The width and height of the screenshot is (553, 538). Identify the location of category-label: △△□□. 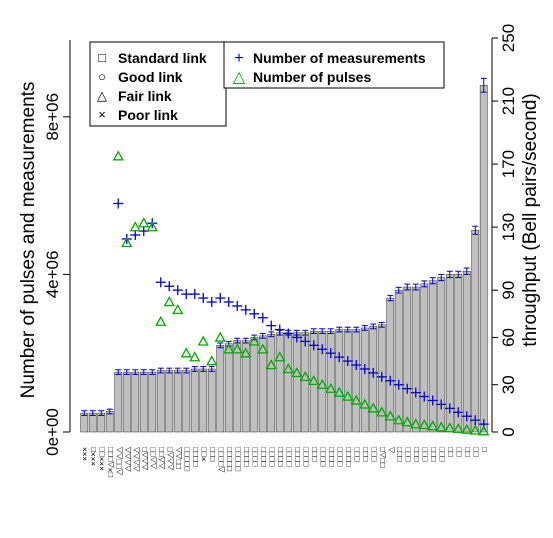
(152, 458).